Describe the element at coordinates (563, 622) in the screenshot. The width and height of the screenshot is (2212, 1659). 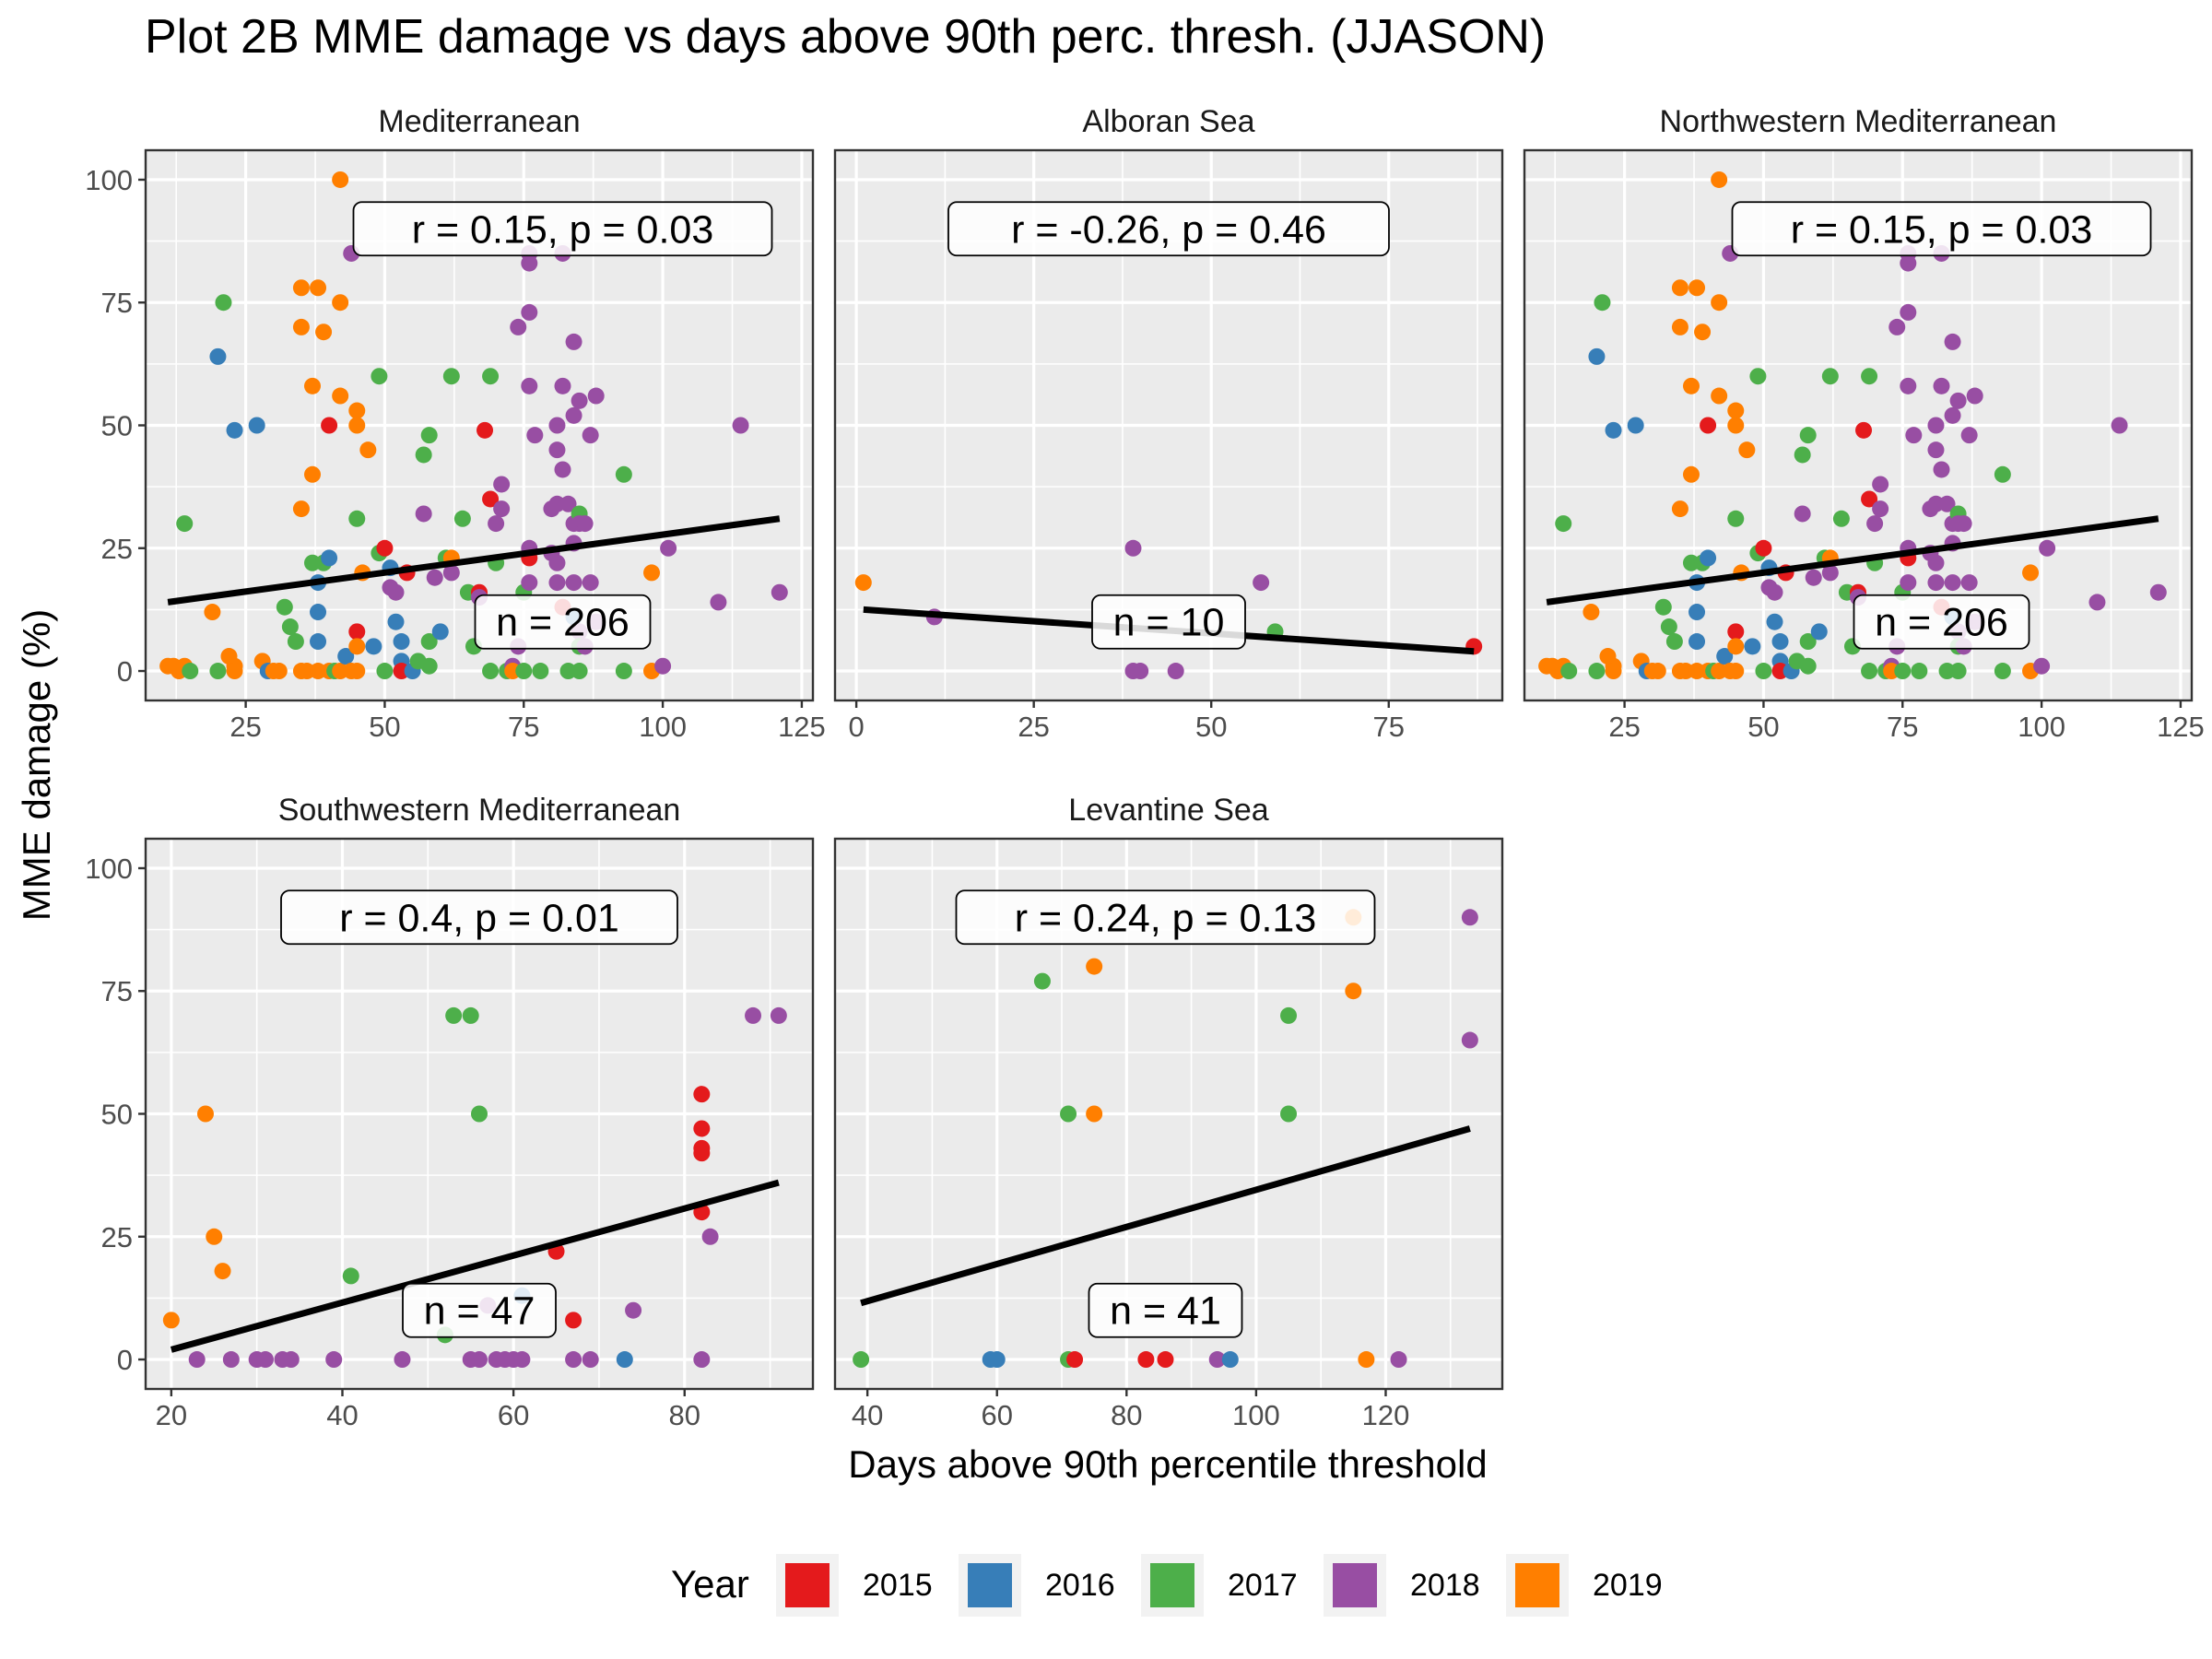
I see `sample-size-label: n = 206` at that location.